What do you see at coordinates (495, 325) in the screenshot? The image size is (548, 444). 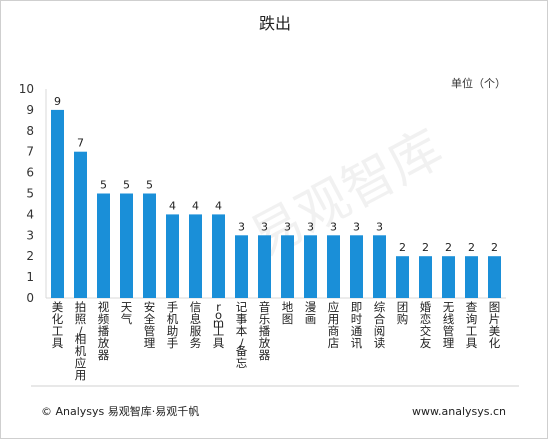 I see `category-label: 图片美化` at bounding box center [495, 325].